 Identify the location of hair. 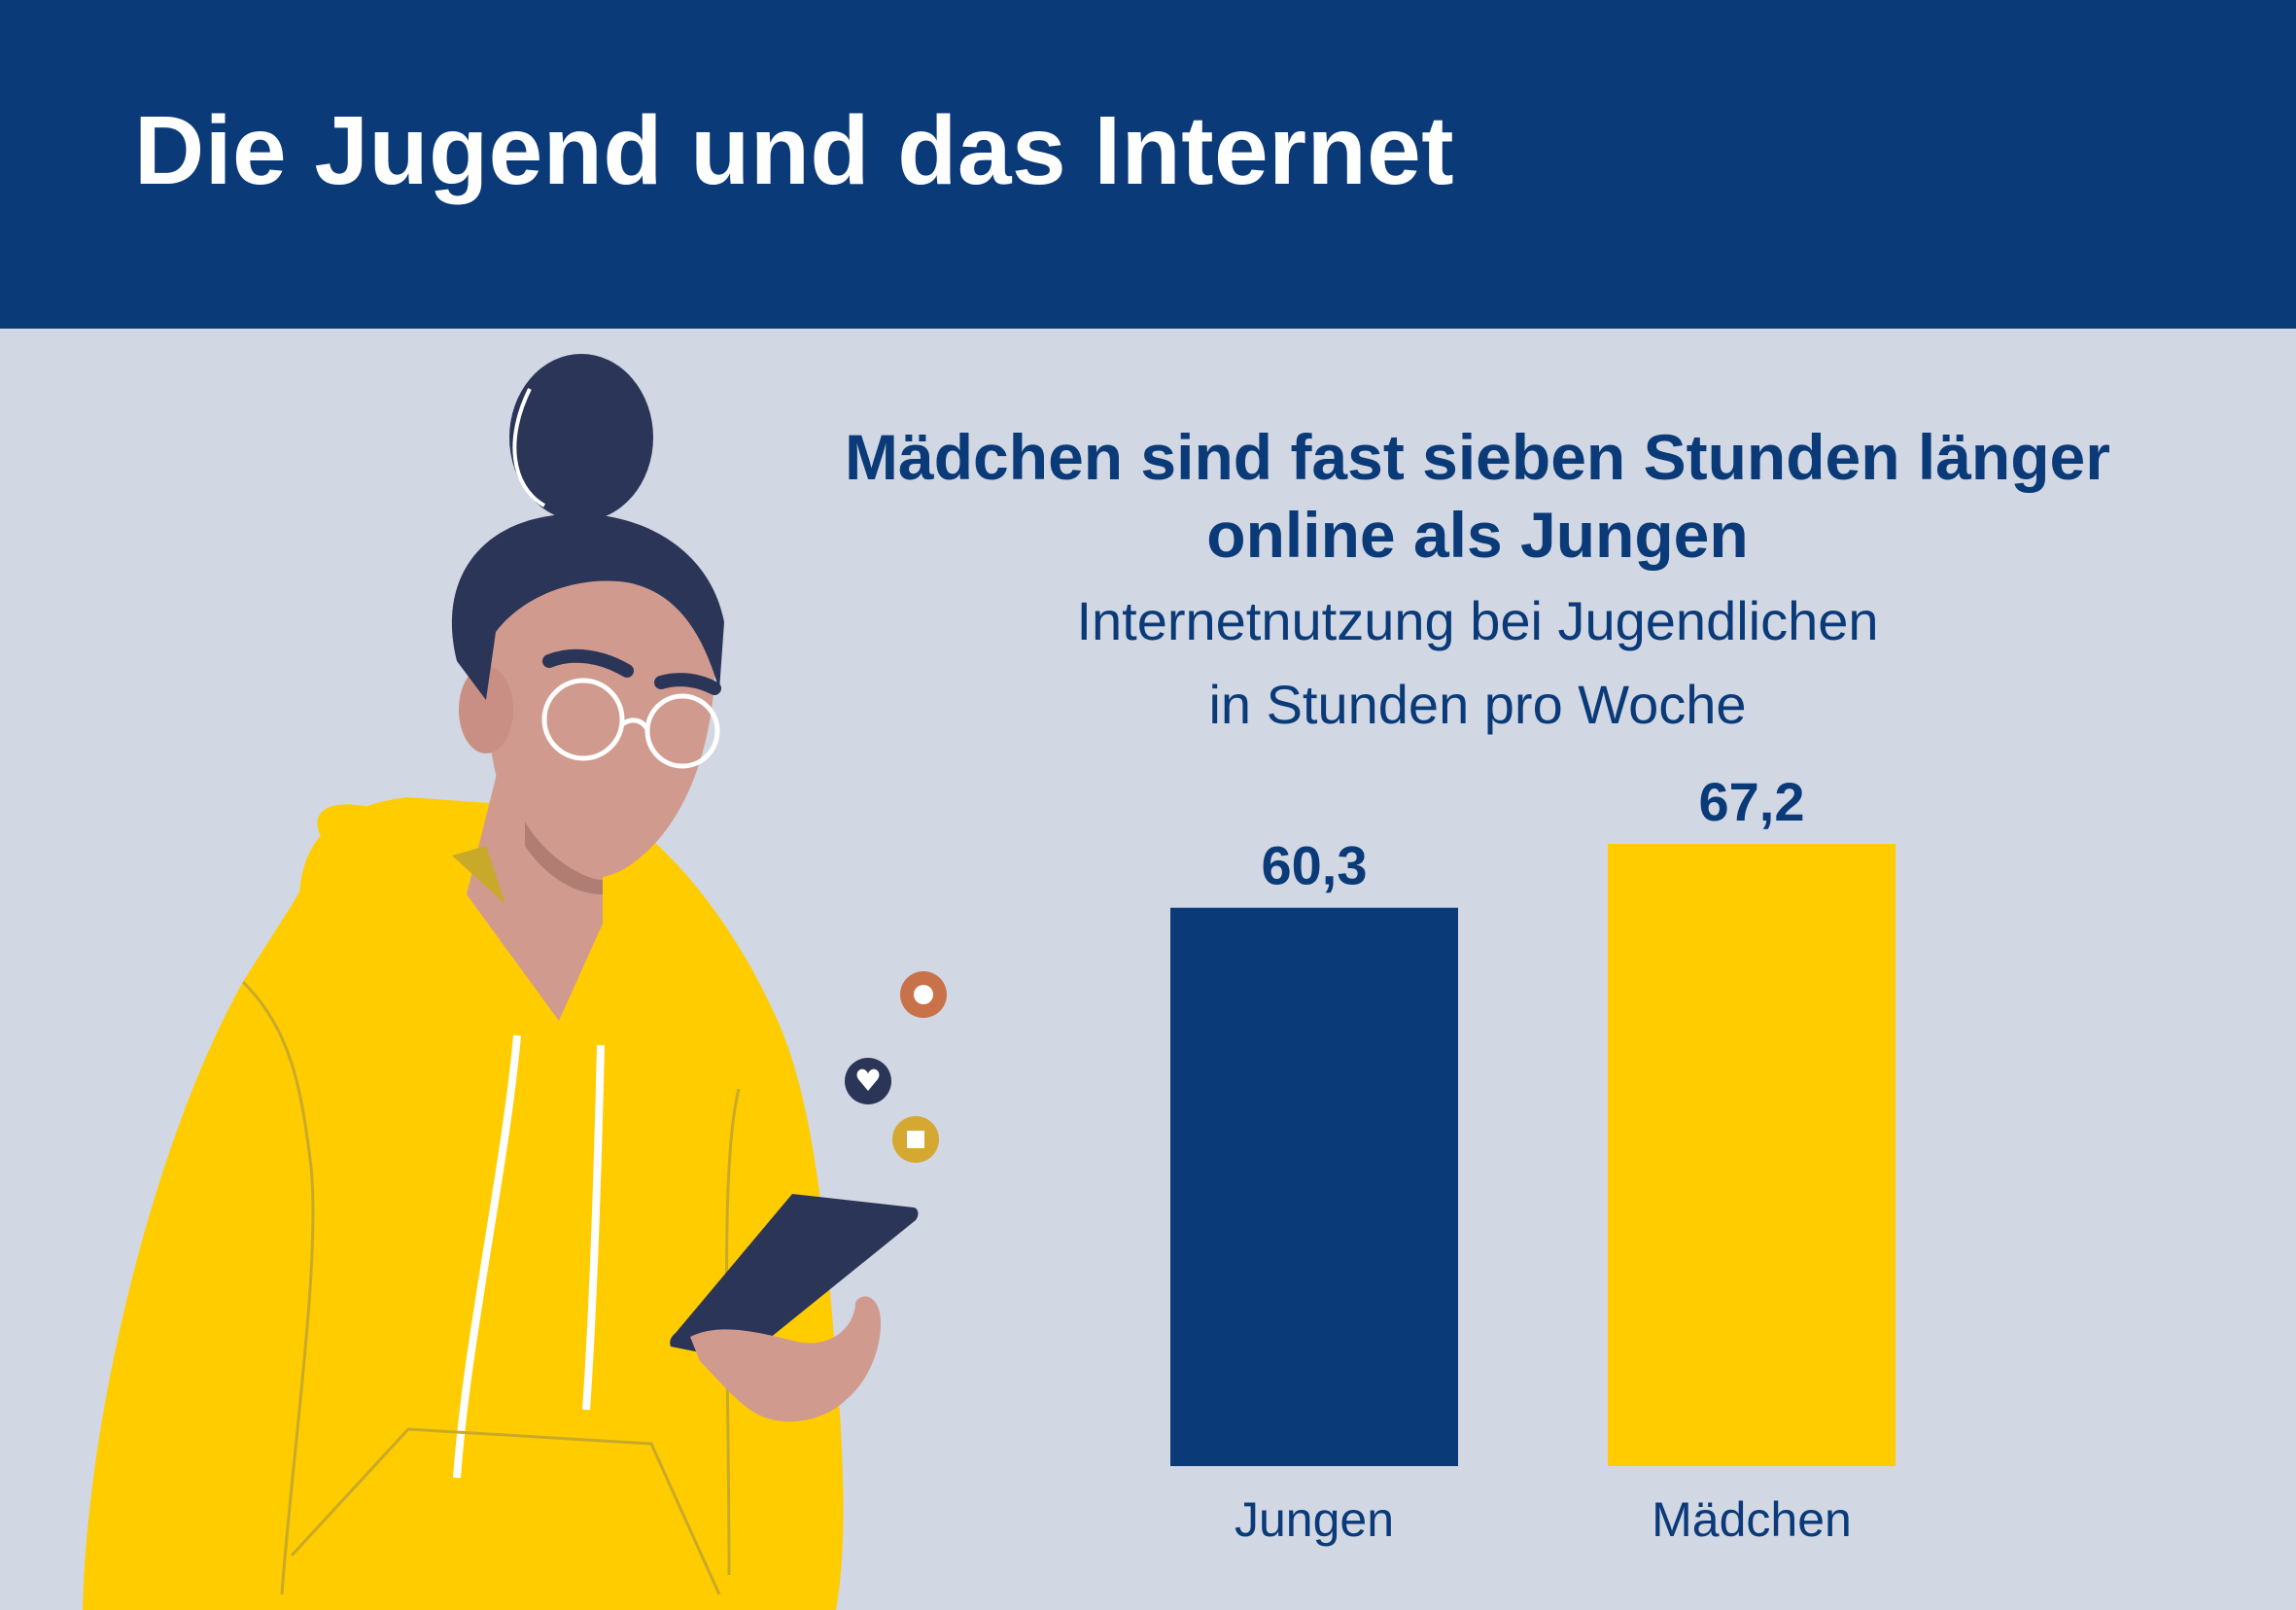
(587, 606).